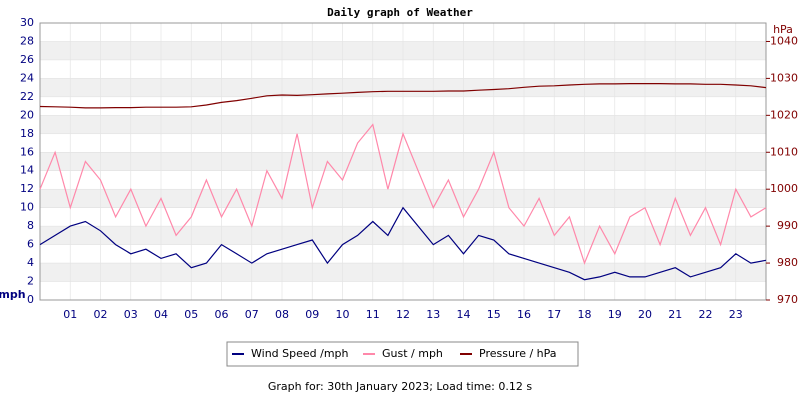  What do you see at coordinates (312, 314) in the screenshot?
I see `x-tick-label: 09` at bounding box center [312, 314].